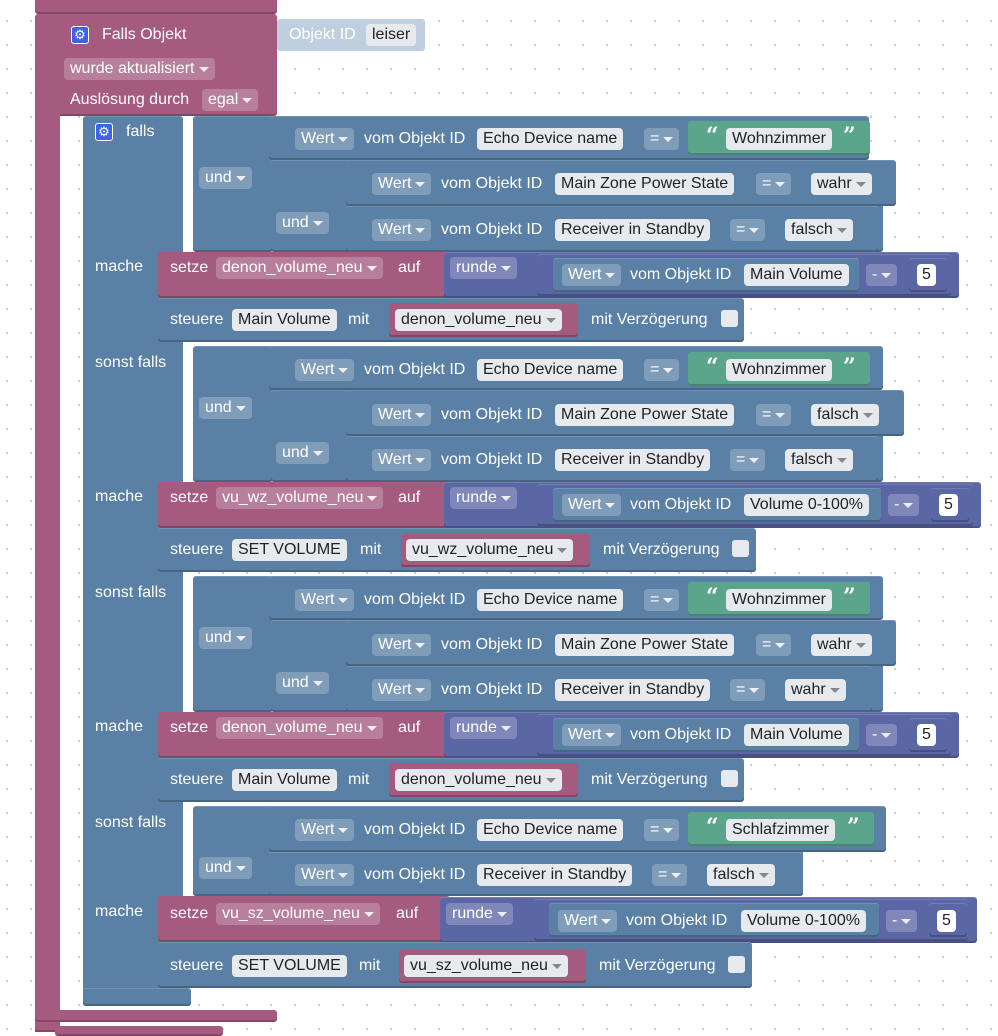 The image size is (998, 1036). Describe the element at coordinates (230, 100) in the screenshot. I see `trigger-dropdown: egal` at that location.